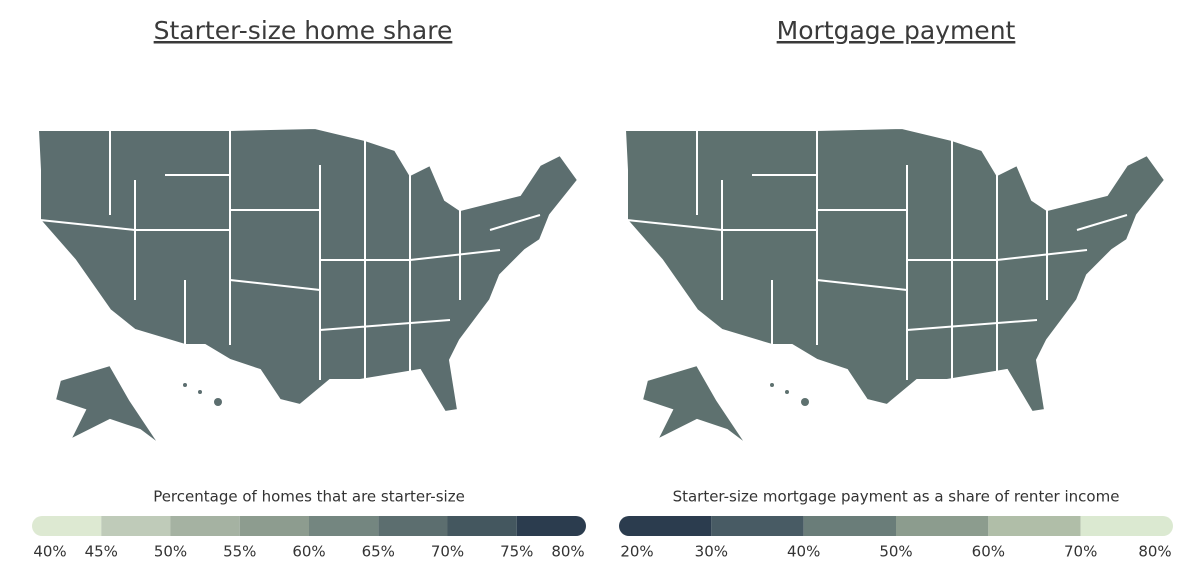 This screenshot has height=585, width=1202. What do you see at coordinates (239, 552) in the screenshot?
I see `legend-tick-label: 55%` at bounding box center [239, 552].